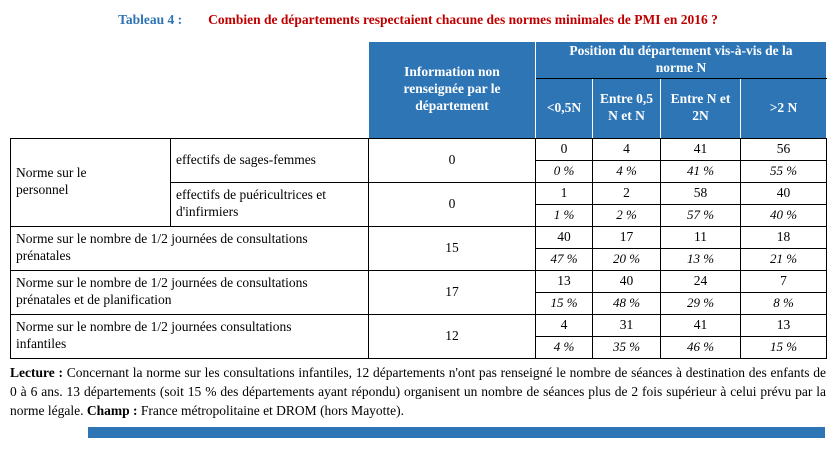 This screenshot has width=836, height=468. I want to click on table-row-percent: 47 % 20 % 13 % 21 %, so click(419, 259).